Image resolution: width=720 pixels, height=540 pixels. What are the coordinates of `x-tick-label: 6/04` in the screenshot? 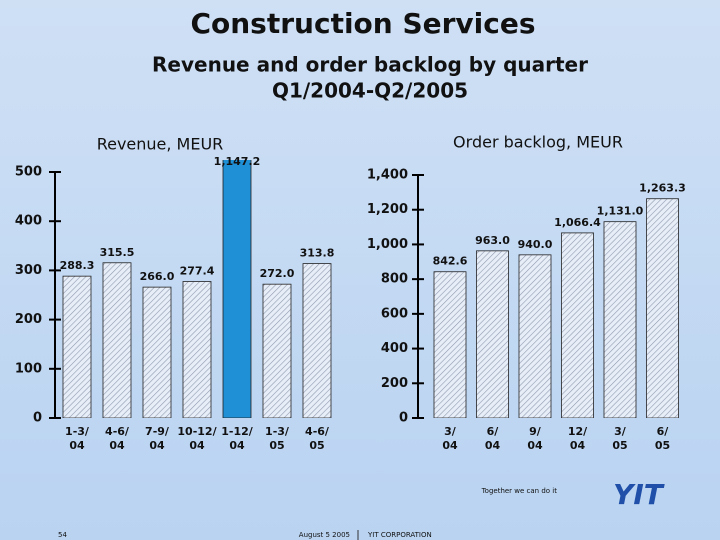 It's located at (493, 438).